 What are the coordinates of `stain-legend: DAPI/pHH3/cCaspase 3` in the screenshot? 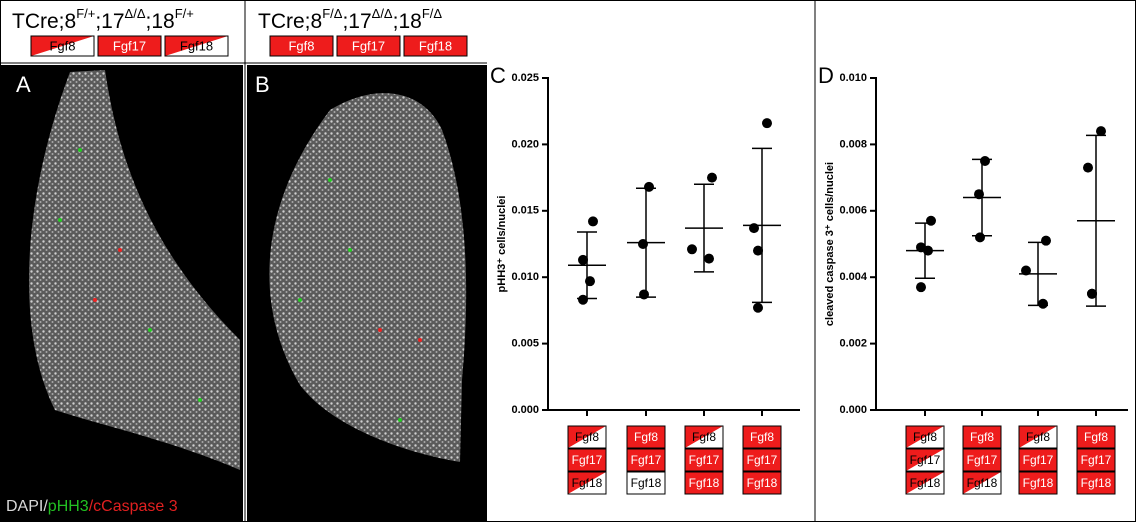 It's located at (92, 506).